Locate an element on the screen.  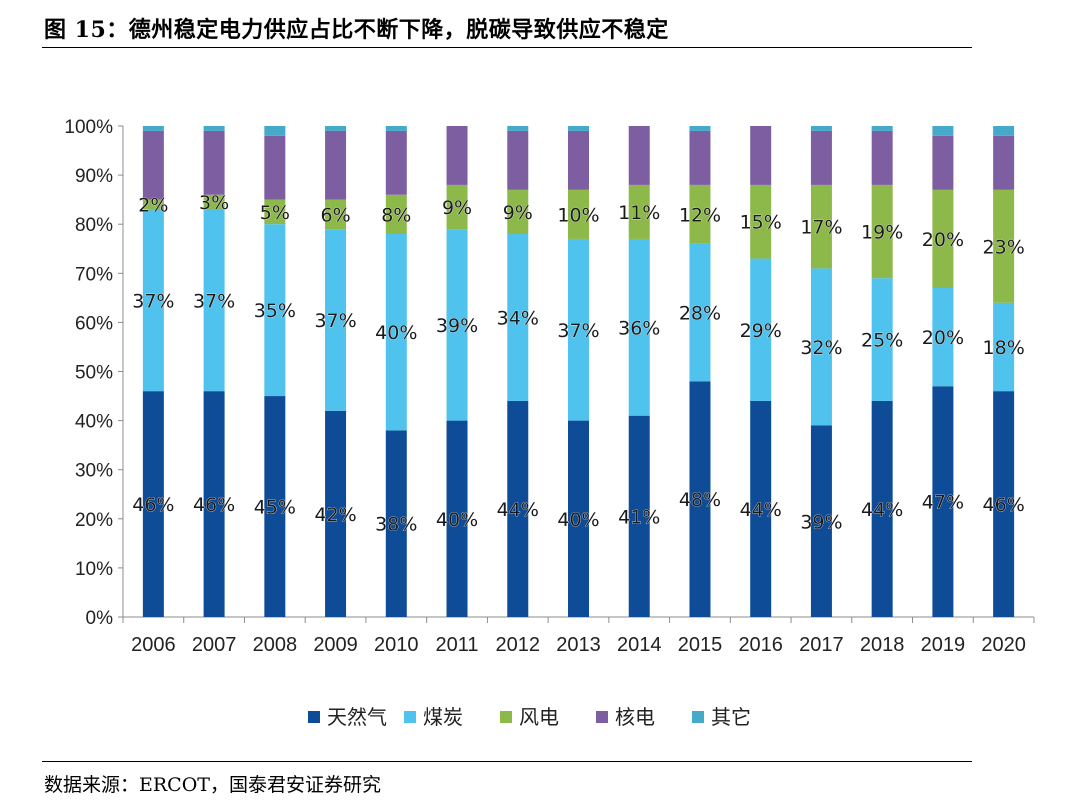
figure-title: 图 15：德州稳定电力供应占比不断下降，脱碳导致供应不稳定 is located at coordinates (356, 30).